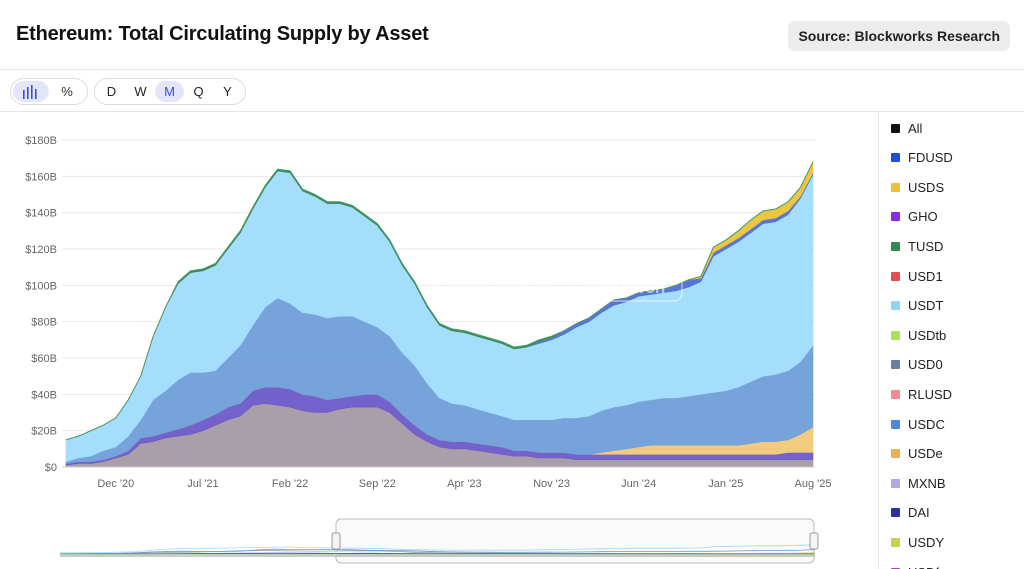 The height and width of the screenshot is (569, 1024). I want to click on legend-label: USDT, so click(926, 306).